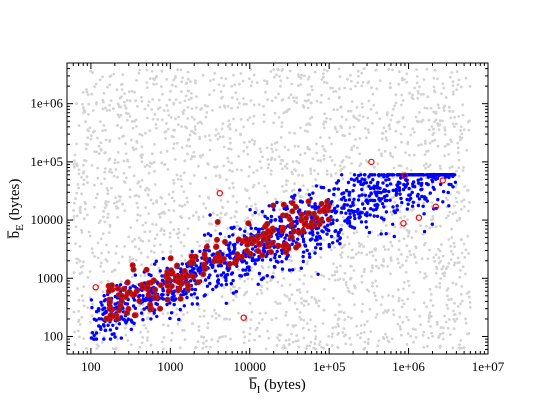  I want to click on y-tick-label: 1000, so click(50, 277).